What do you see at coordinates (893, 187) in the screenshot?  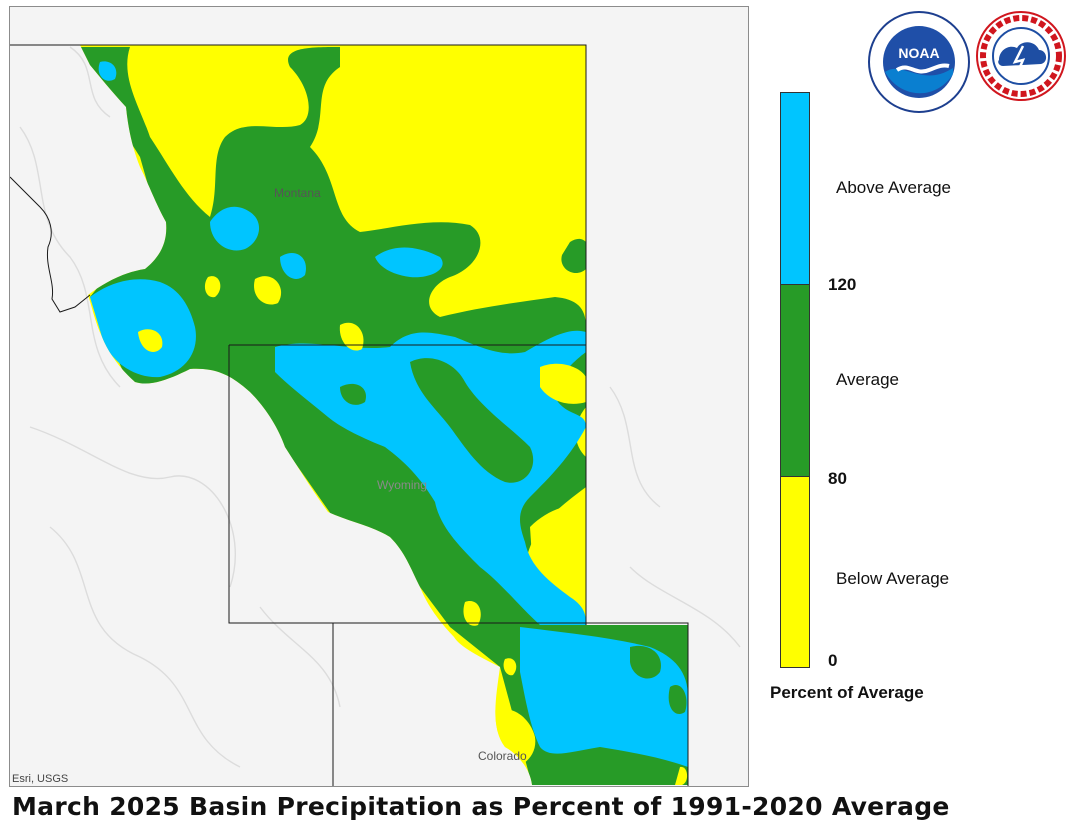 I see `legend-label-above-average: Above Average` at bounding box center [893, 187].